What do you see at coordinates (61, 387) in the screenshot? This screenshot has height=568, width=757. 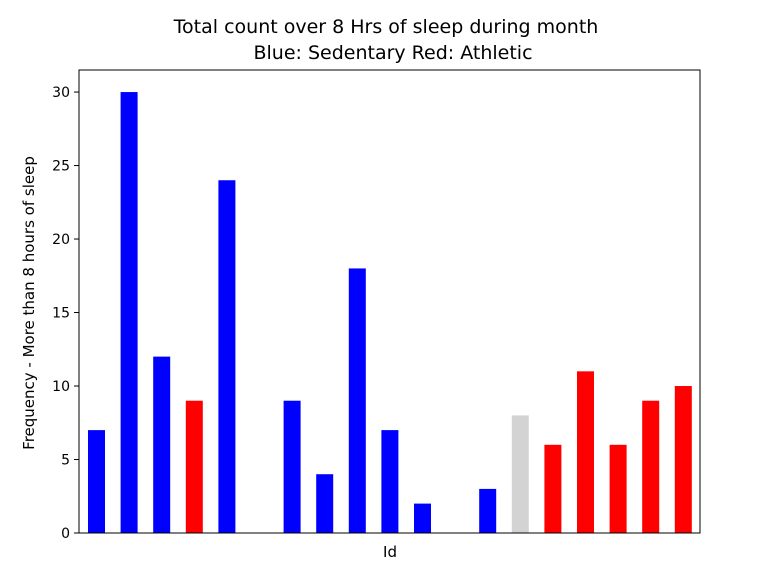 I see `y-tick-label: 10` at bounding box center [61, 387].